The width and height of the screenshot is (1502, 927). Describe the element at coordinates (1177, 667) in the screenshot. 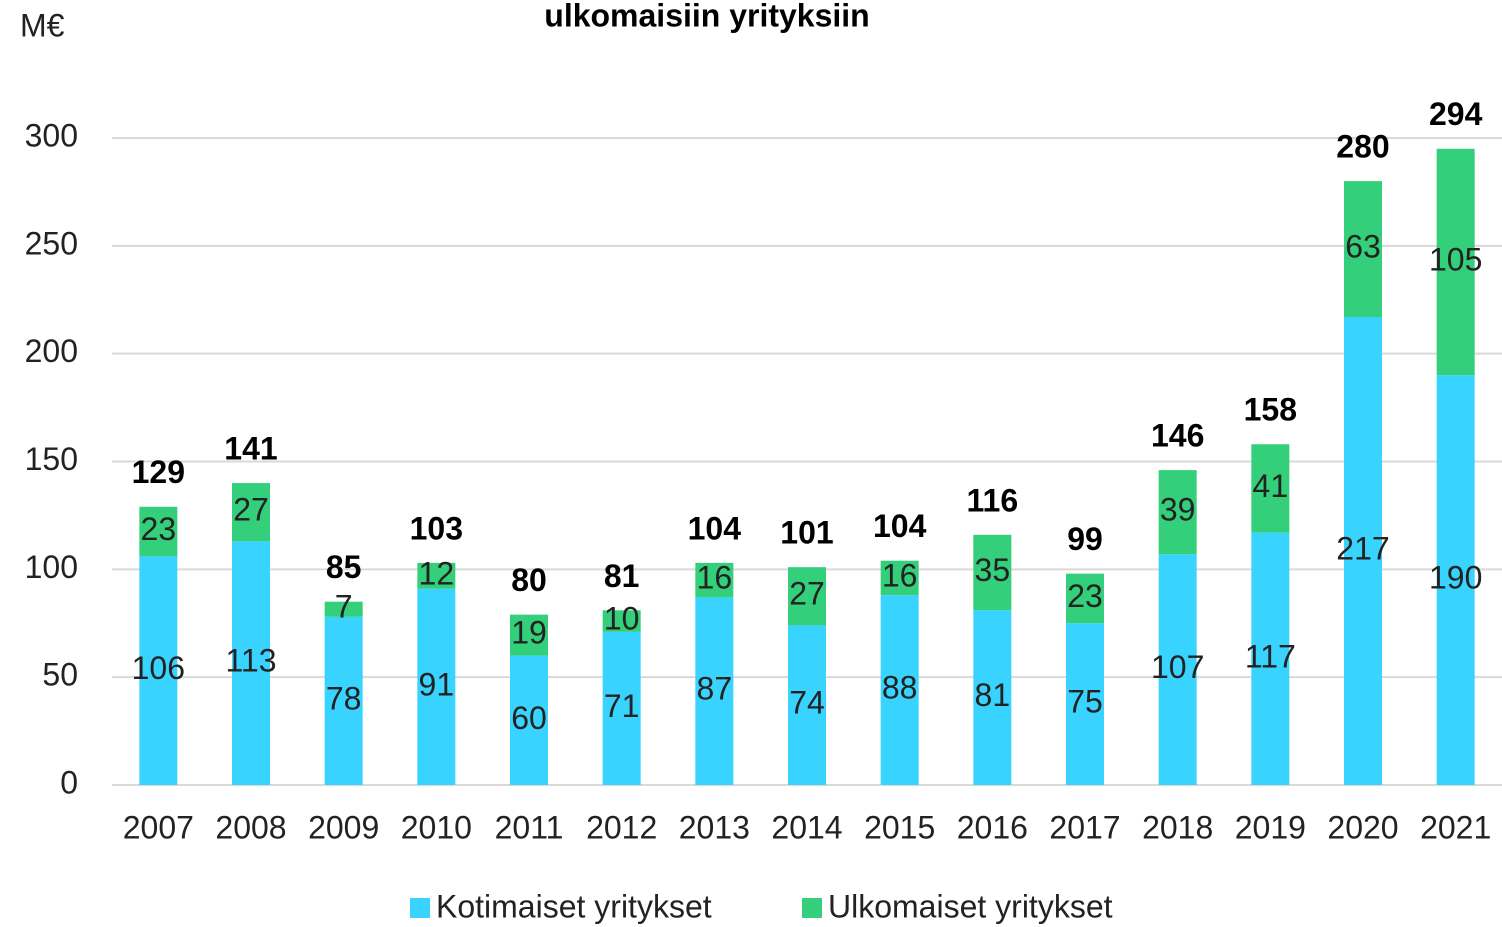

I see `data-label: 107` at that location.